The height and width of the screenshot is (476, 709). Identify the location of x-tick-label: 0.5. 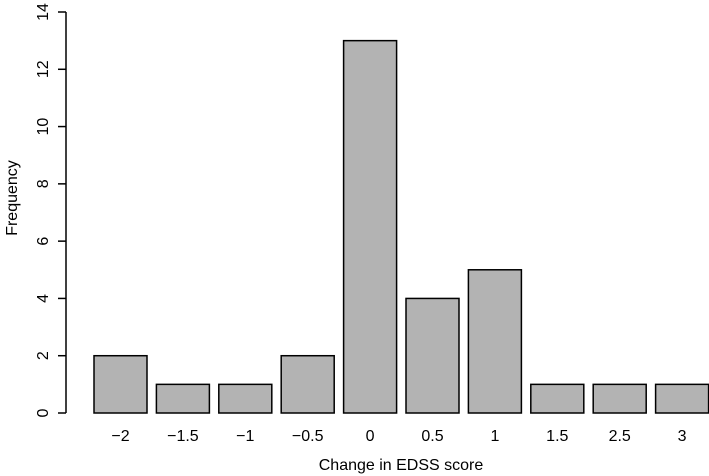
(432, 436).